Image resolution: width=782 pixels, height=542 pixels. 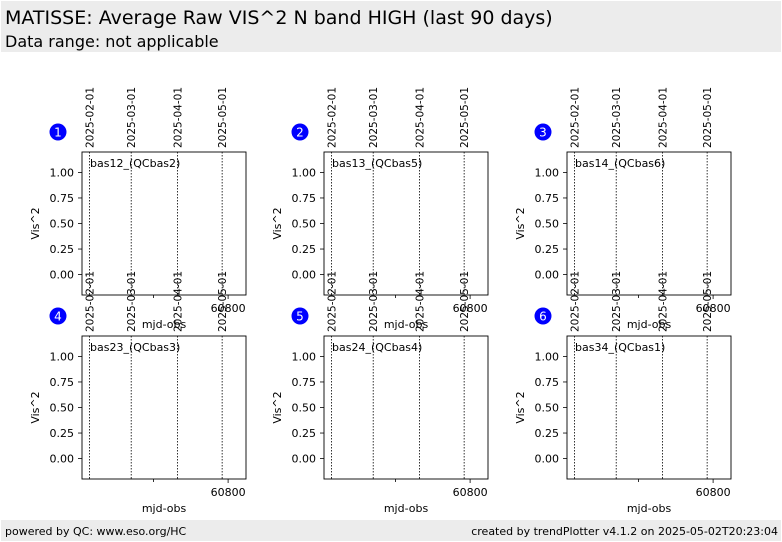 What do you see at coordinates (112, 41) in the screenshot?
I see `page-subtitle: Data range: not applicable` at bounding box center [112, 41].